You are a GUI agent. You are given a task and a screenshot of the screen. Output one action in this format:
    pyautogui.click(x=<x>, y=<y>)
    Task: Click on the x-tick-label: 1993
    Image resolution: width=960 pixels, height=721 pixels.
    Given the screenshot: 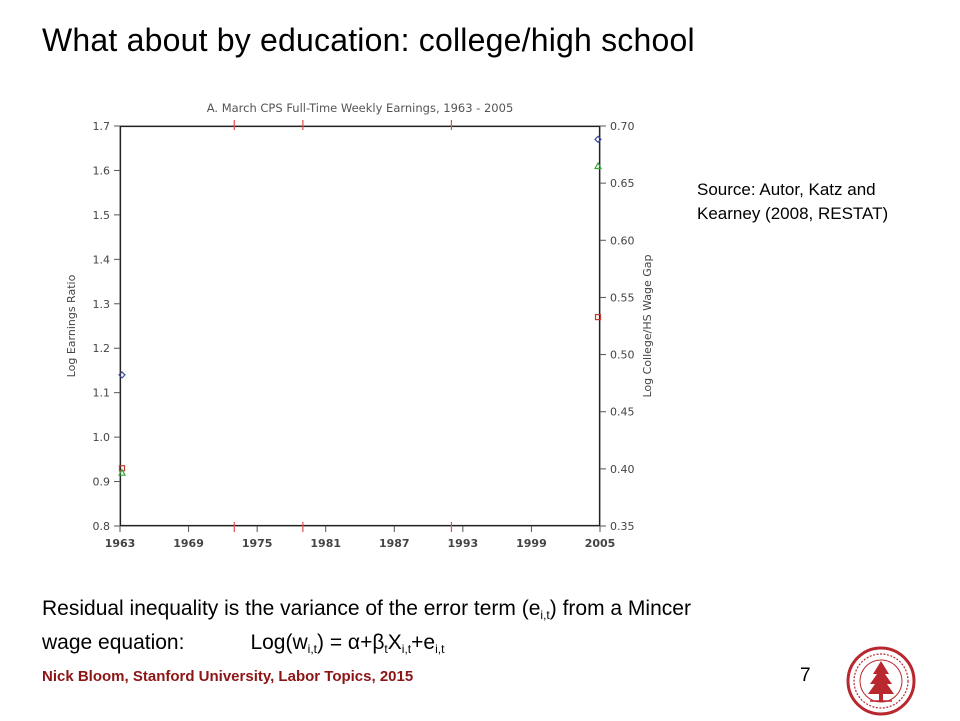 What is the action you would take?
    pyautogui.click(x=463, y=543)
    